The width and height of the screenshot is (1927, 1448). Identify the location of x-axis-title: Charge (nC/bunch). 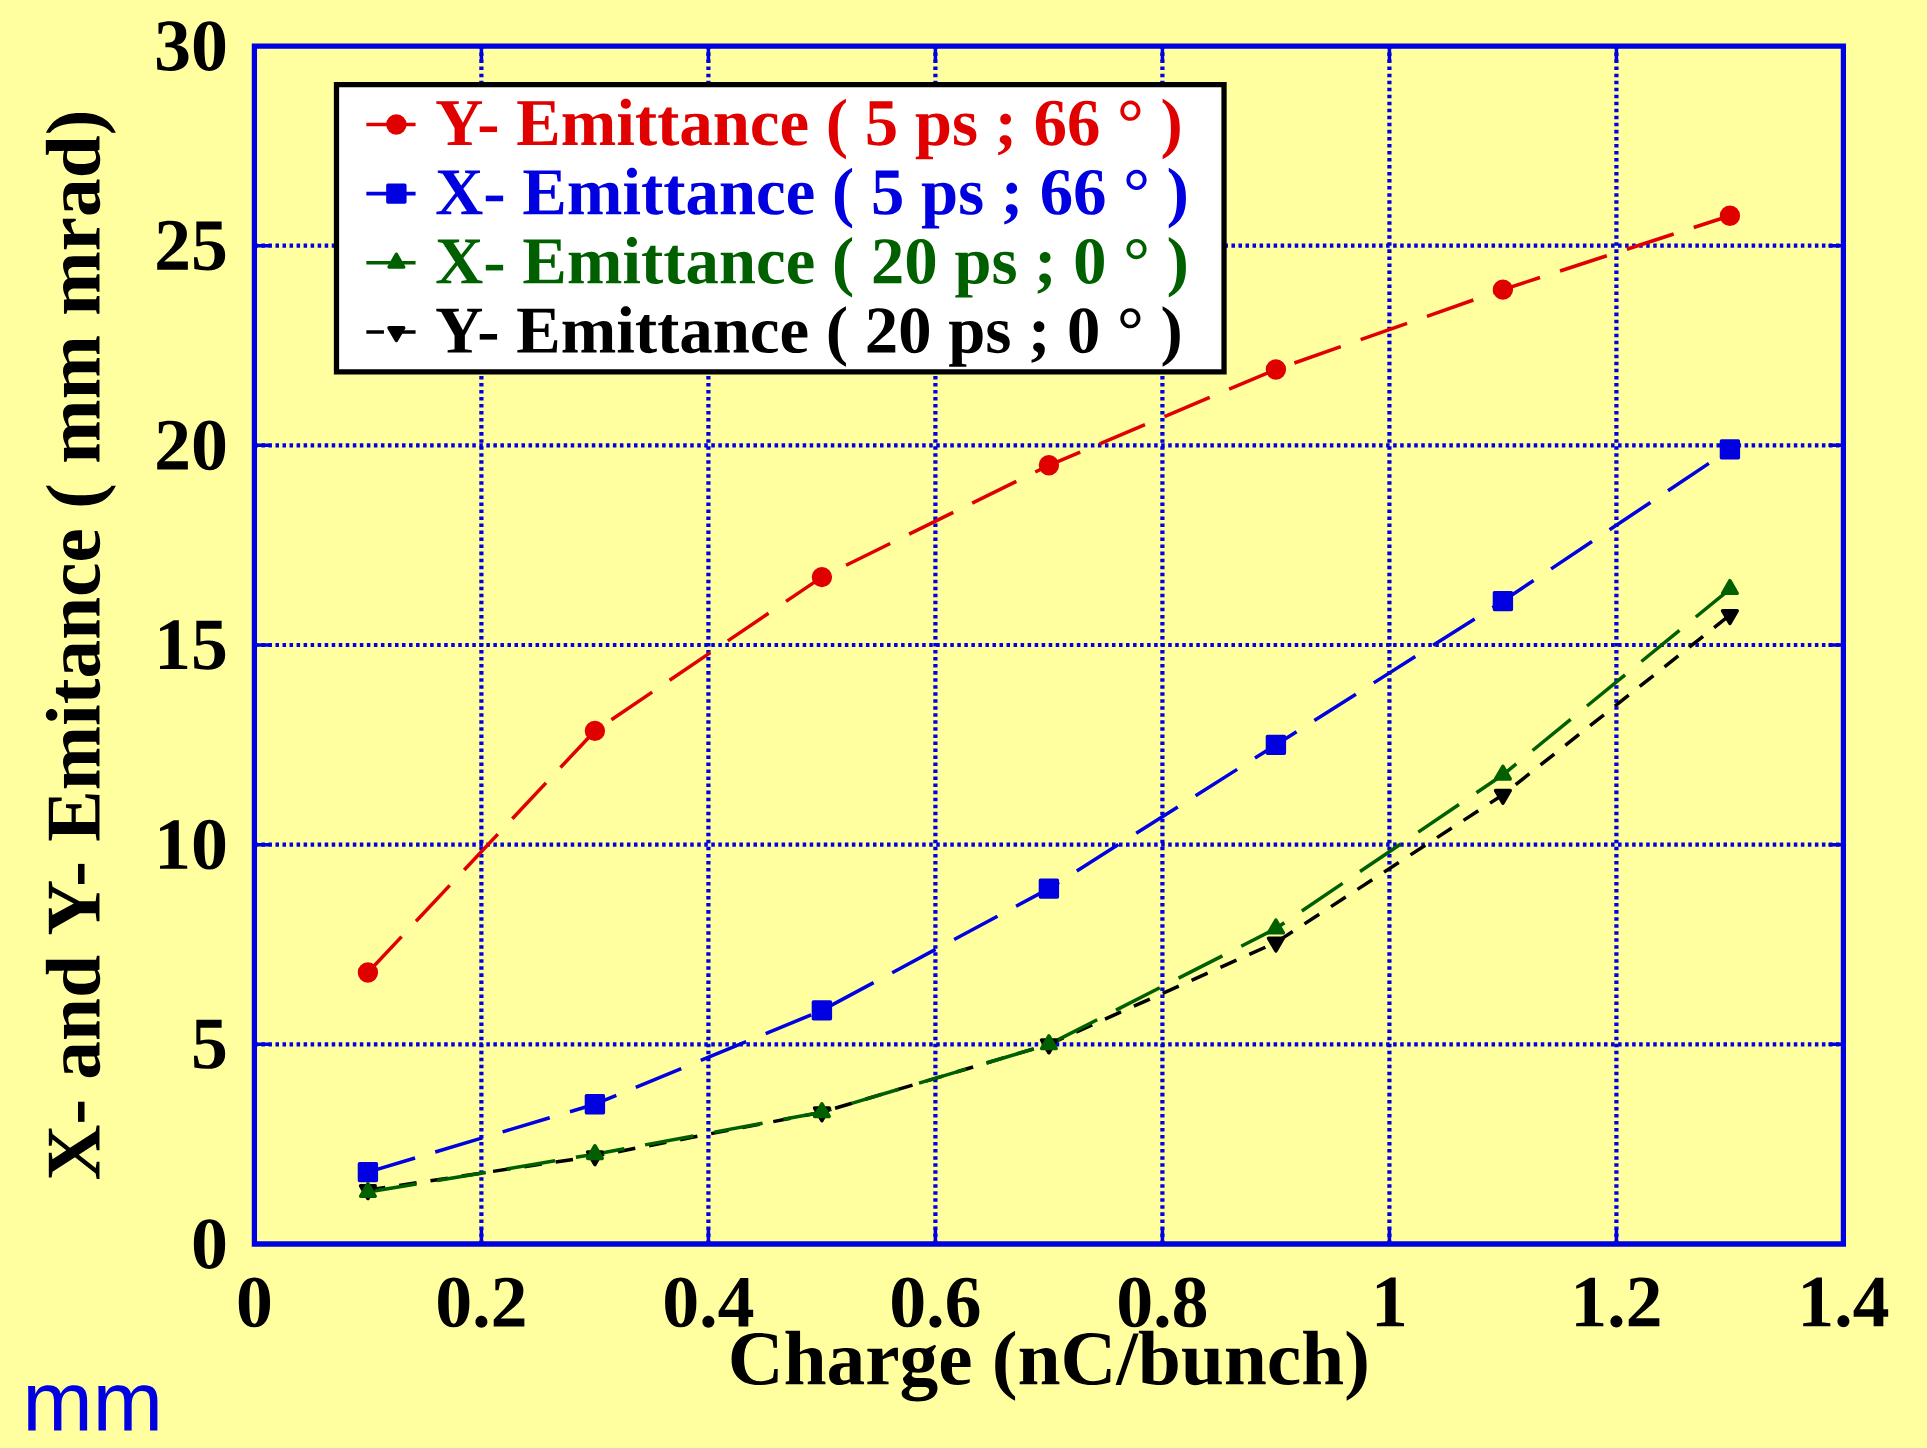
(1049, 1366).